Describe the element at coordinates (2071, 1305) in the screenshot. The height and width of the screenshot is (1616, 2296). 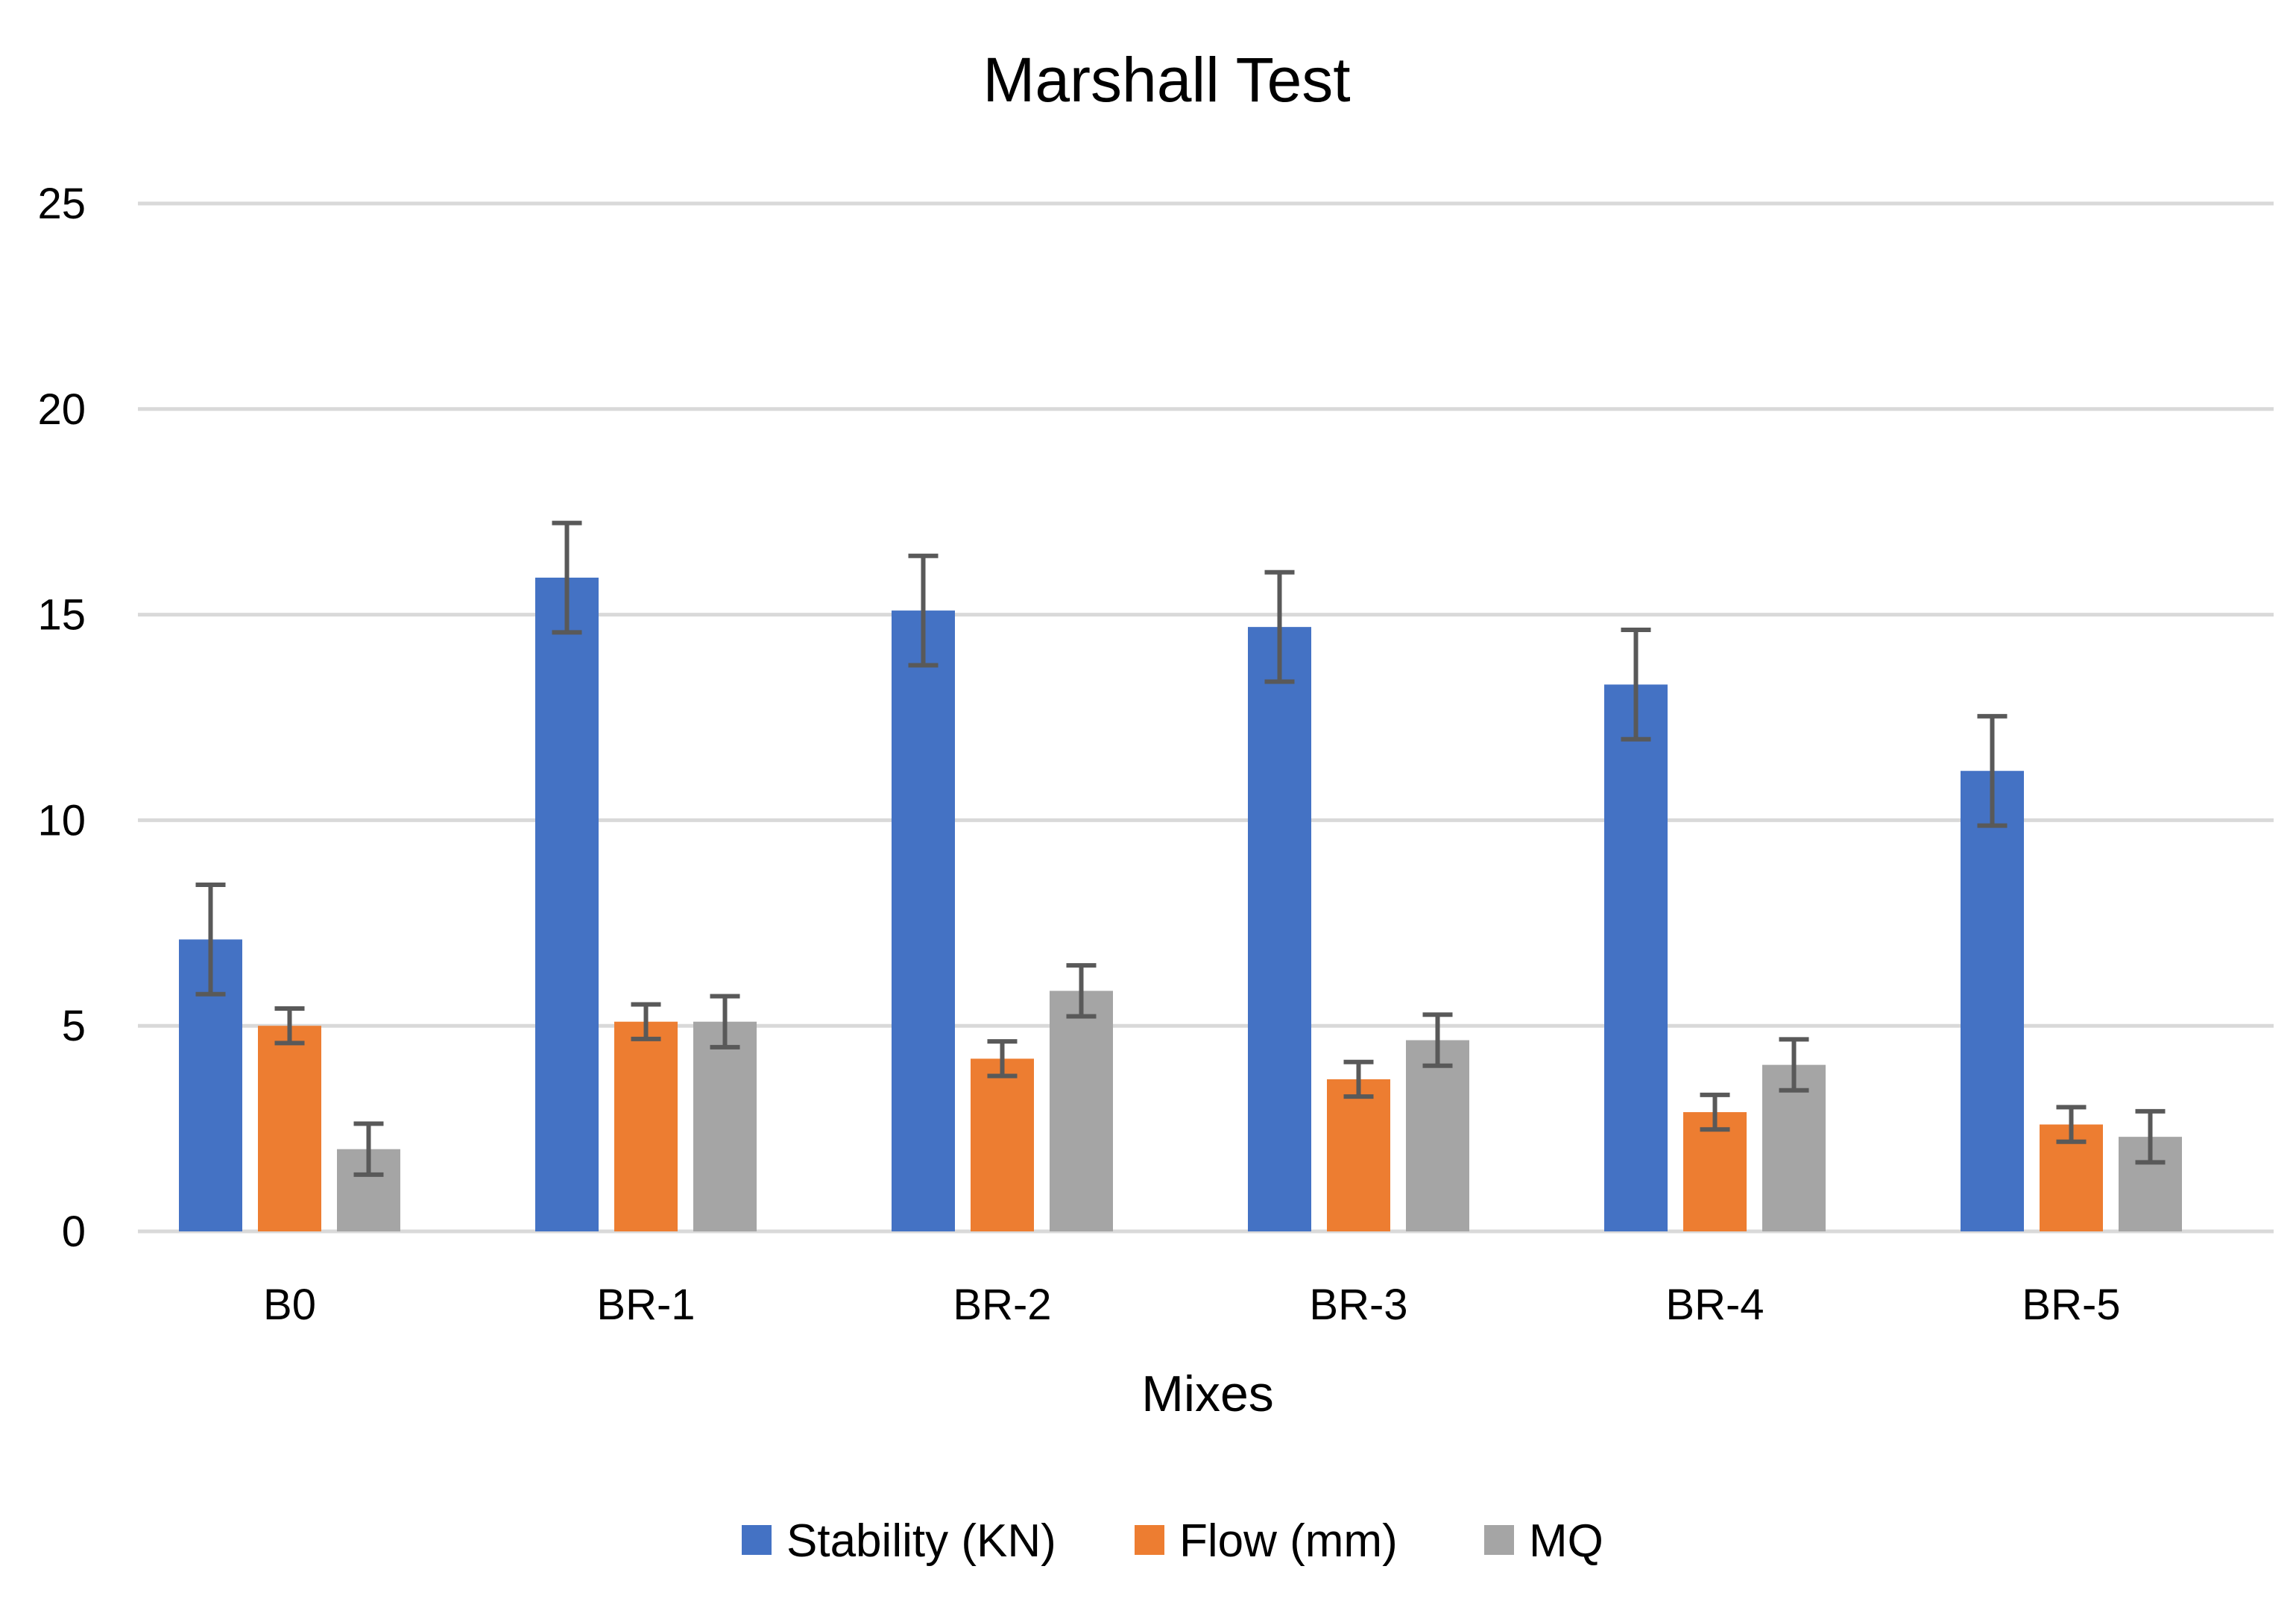
I see `x-tick-label-BR-5: BR-5` at that location.